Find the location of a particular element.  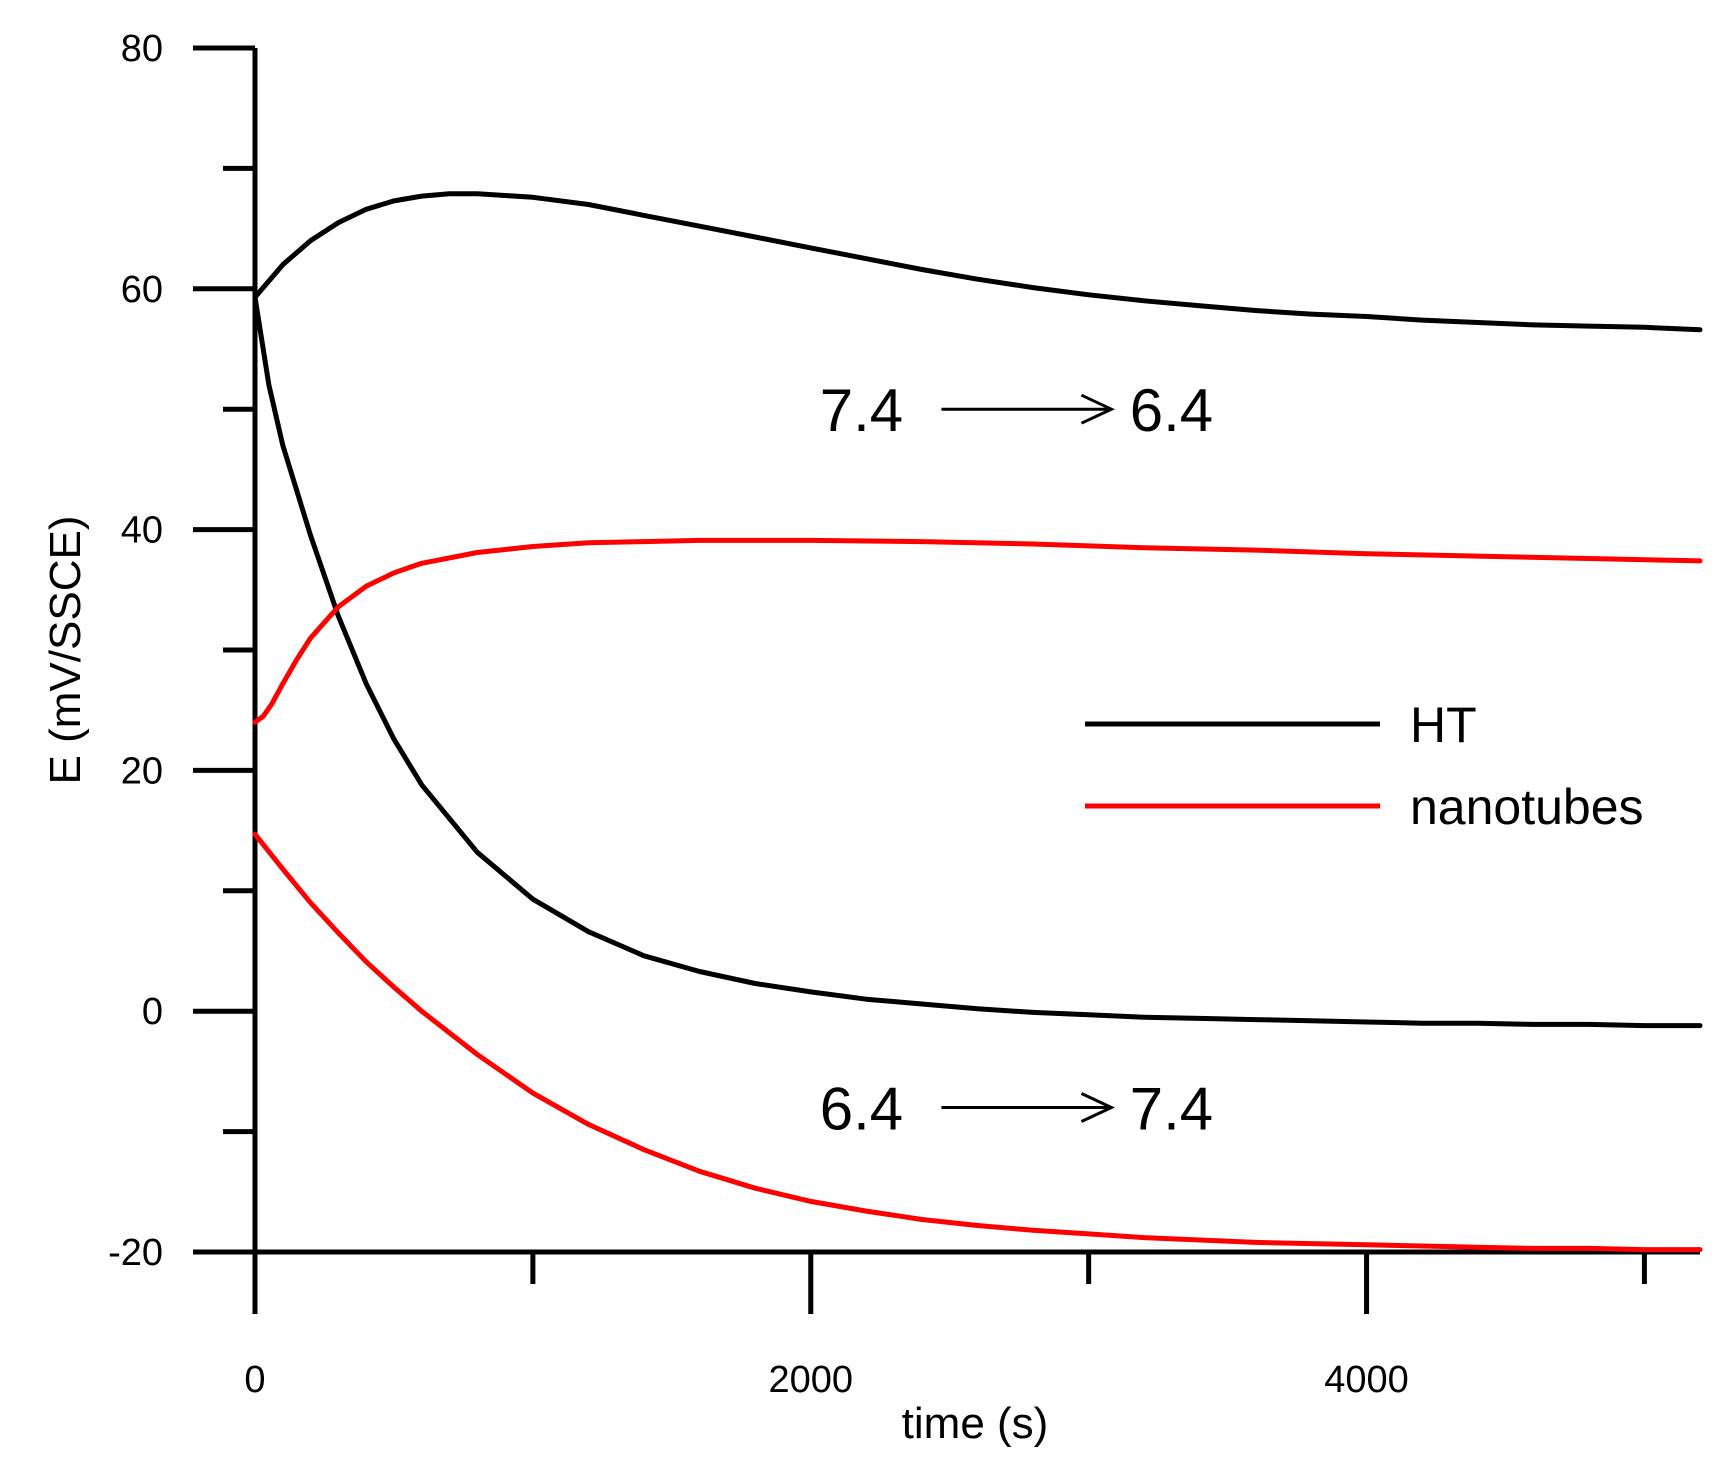

annotation-to-label: 7.4 is located at coordinates (1171, 1109).